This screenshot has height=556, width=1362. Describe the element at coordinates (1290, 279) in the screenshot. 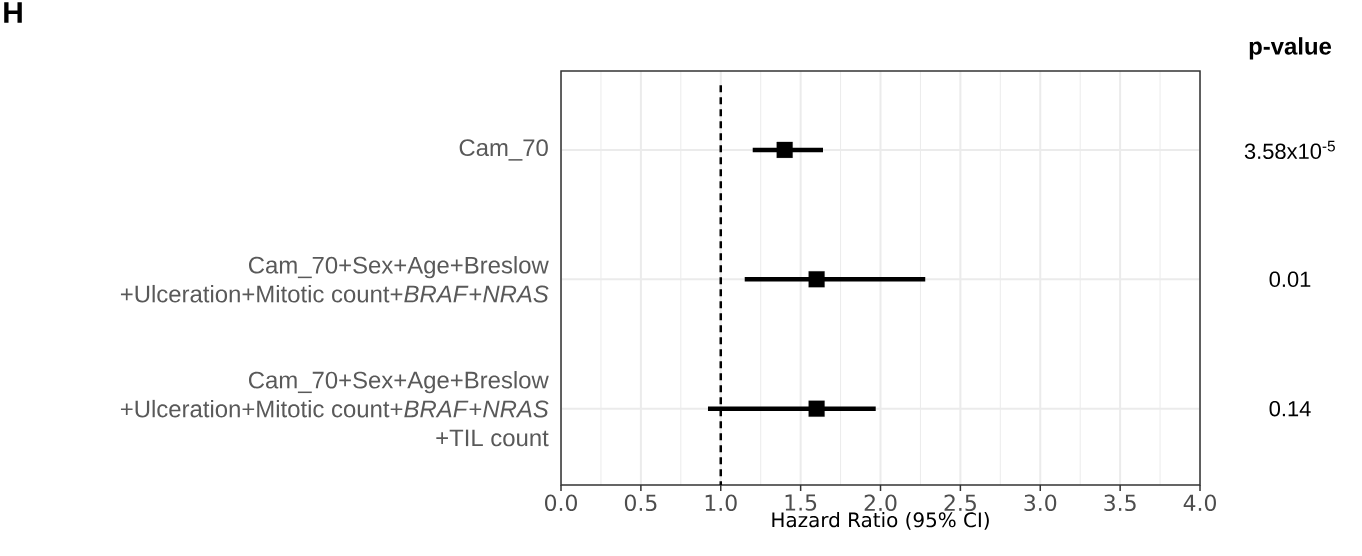

I see `text: 0.01` at that location.